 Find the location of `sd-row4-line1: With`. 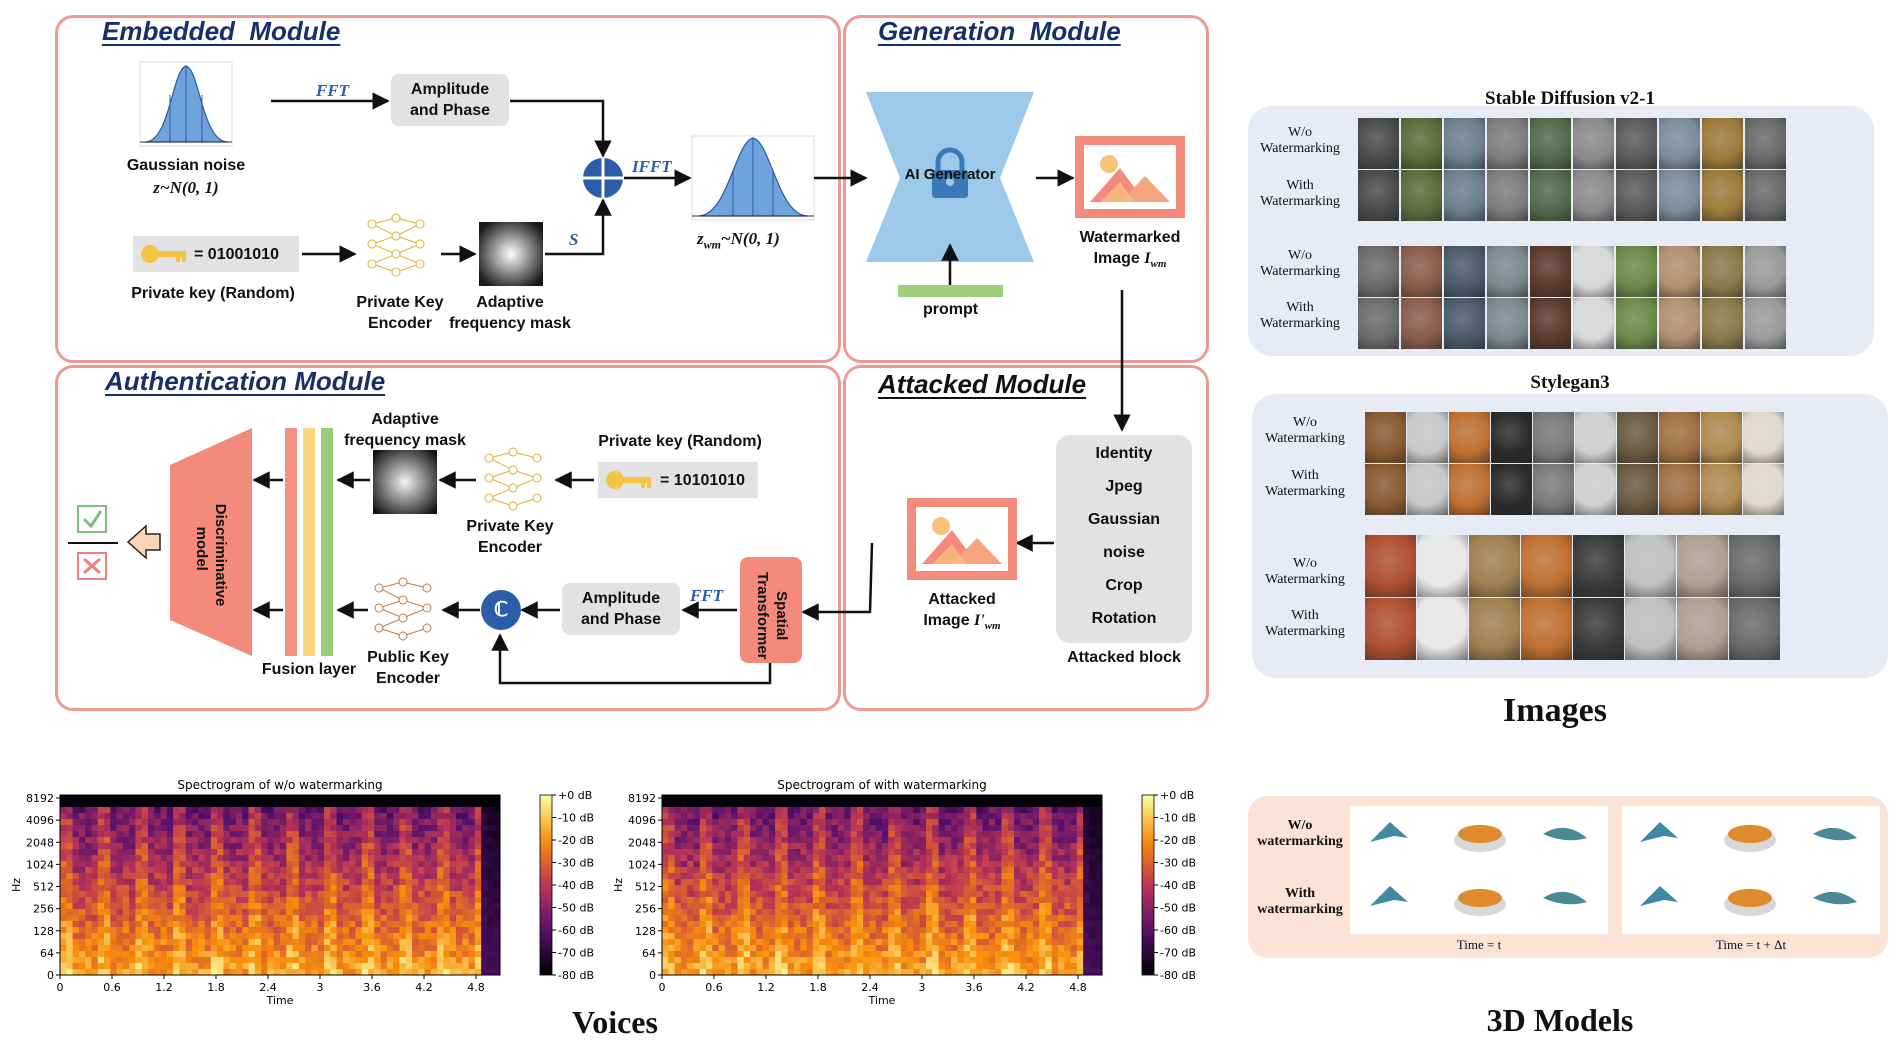

sd-row4-line1: With is located at coordinates (1300, 307).